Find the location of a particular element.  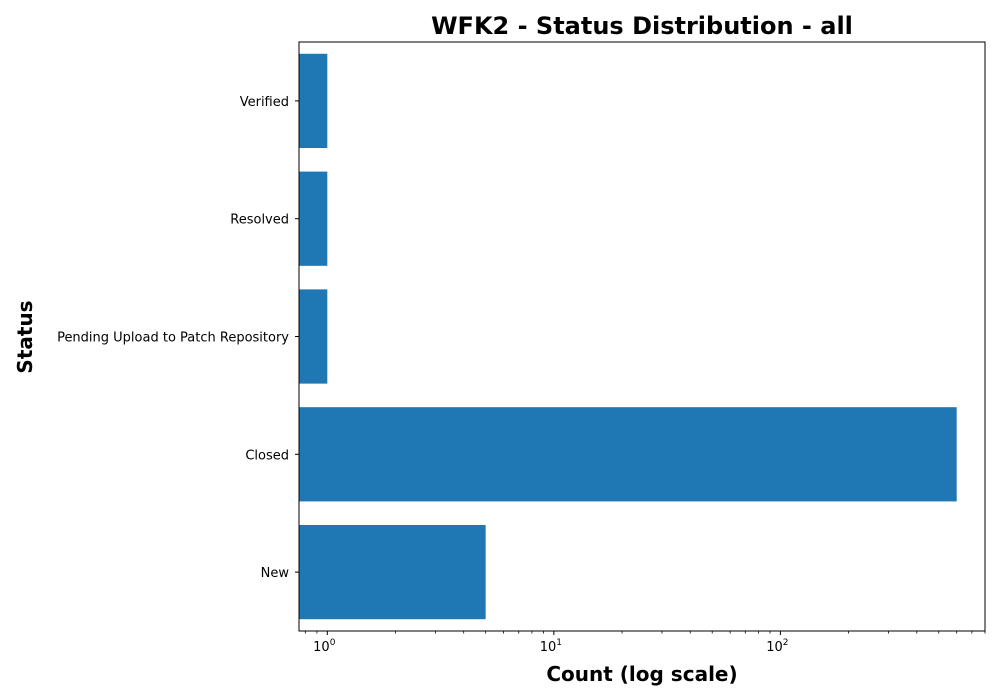

x-tick-label-0: 100 is located at coordinates (324, 646).